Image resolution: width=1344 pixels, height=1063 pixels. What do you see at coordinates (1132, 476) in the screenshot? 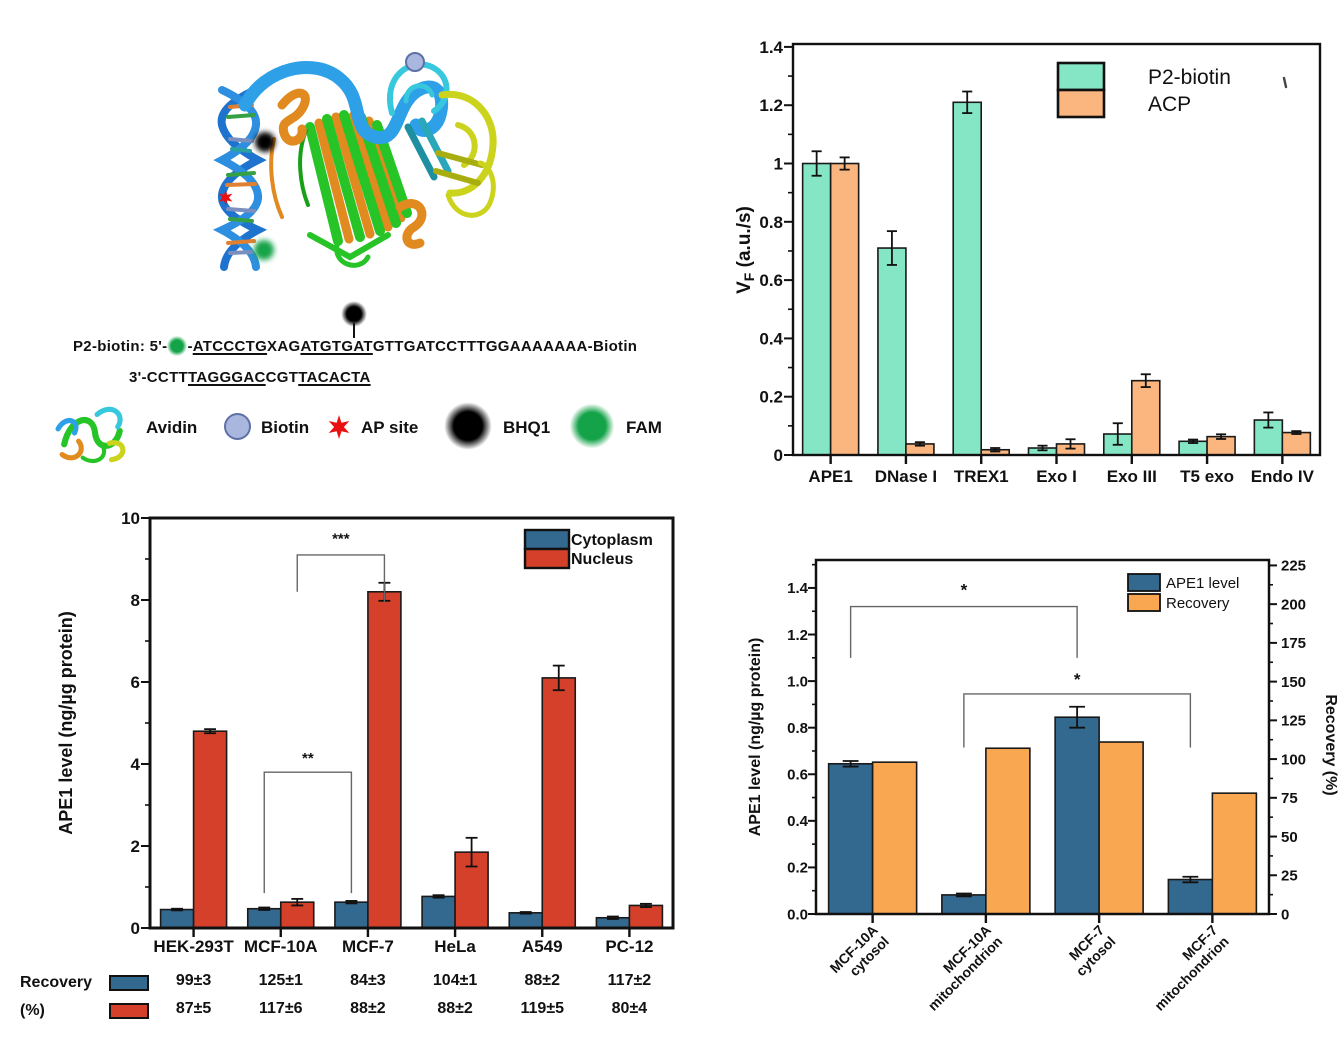
I see `x-category-label: Exo III` at bounding box center [1132, 476].